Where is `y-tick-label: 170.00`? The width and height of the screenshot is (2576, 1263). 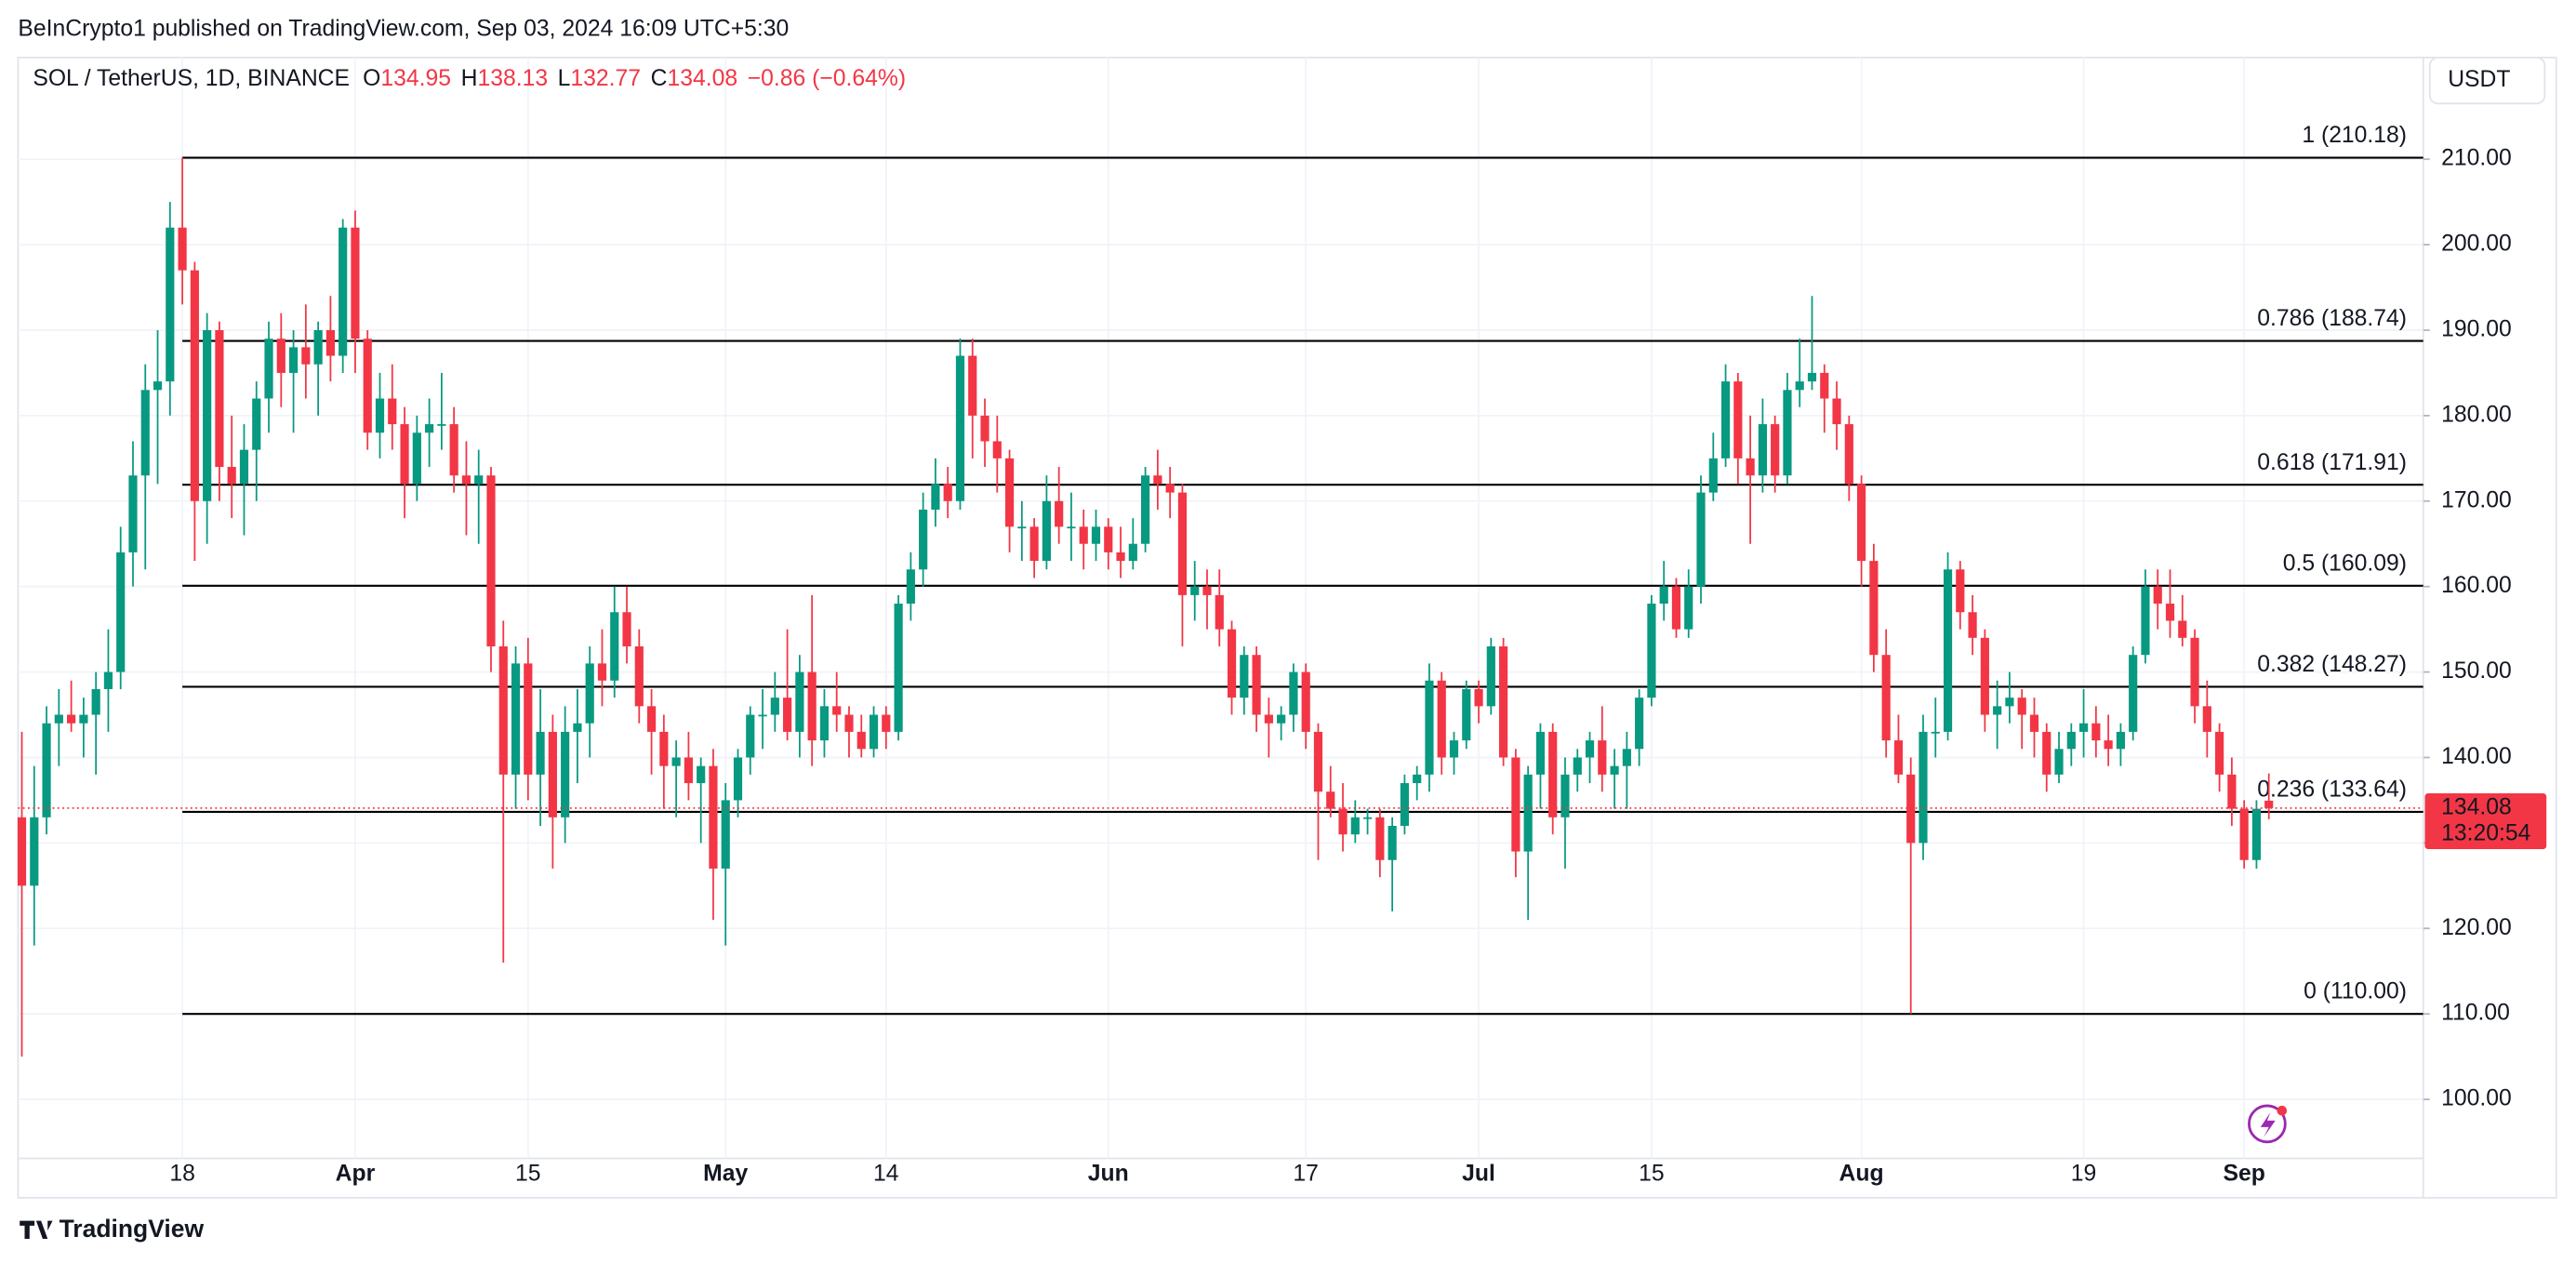
y-tick-label: 170.00 is located at coordinates (2476, 500).